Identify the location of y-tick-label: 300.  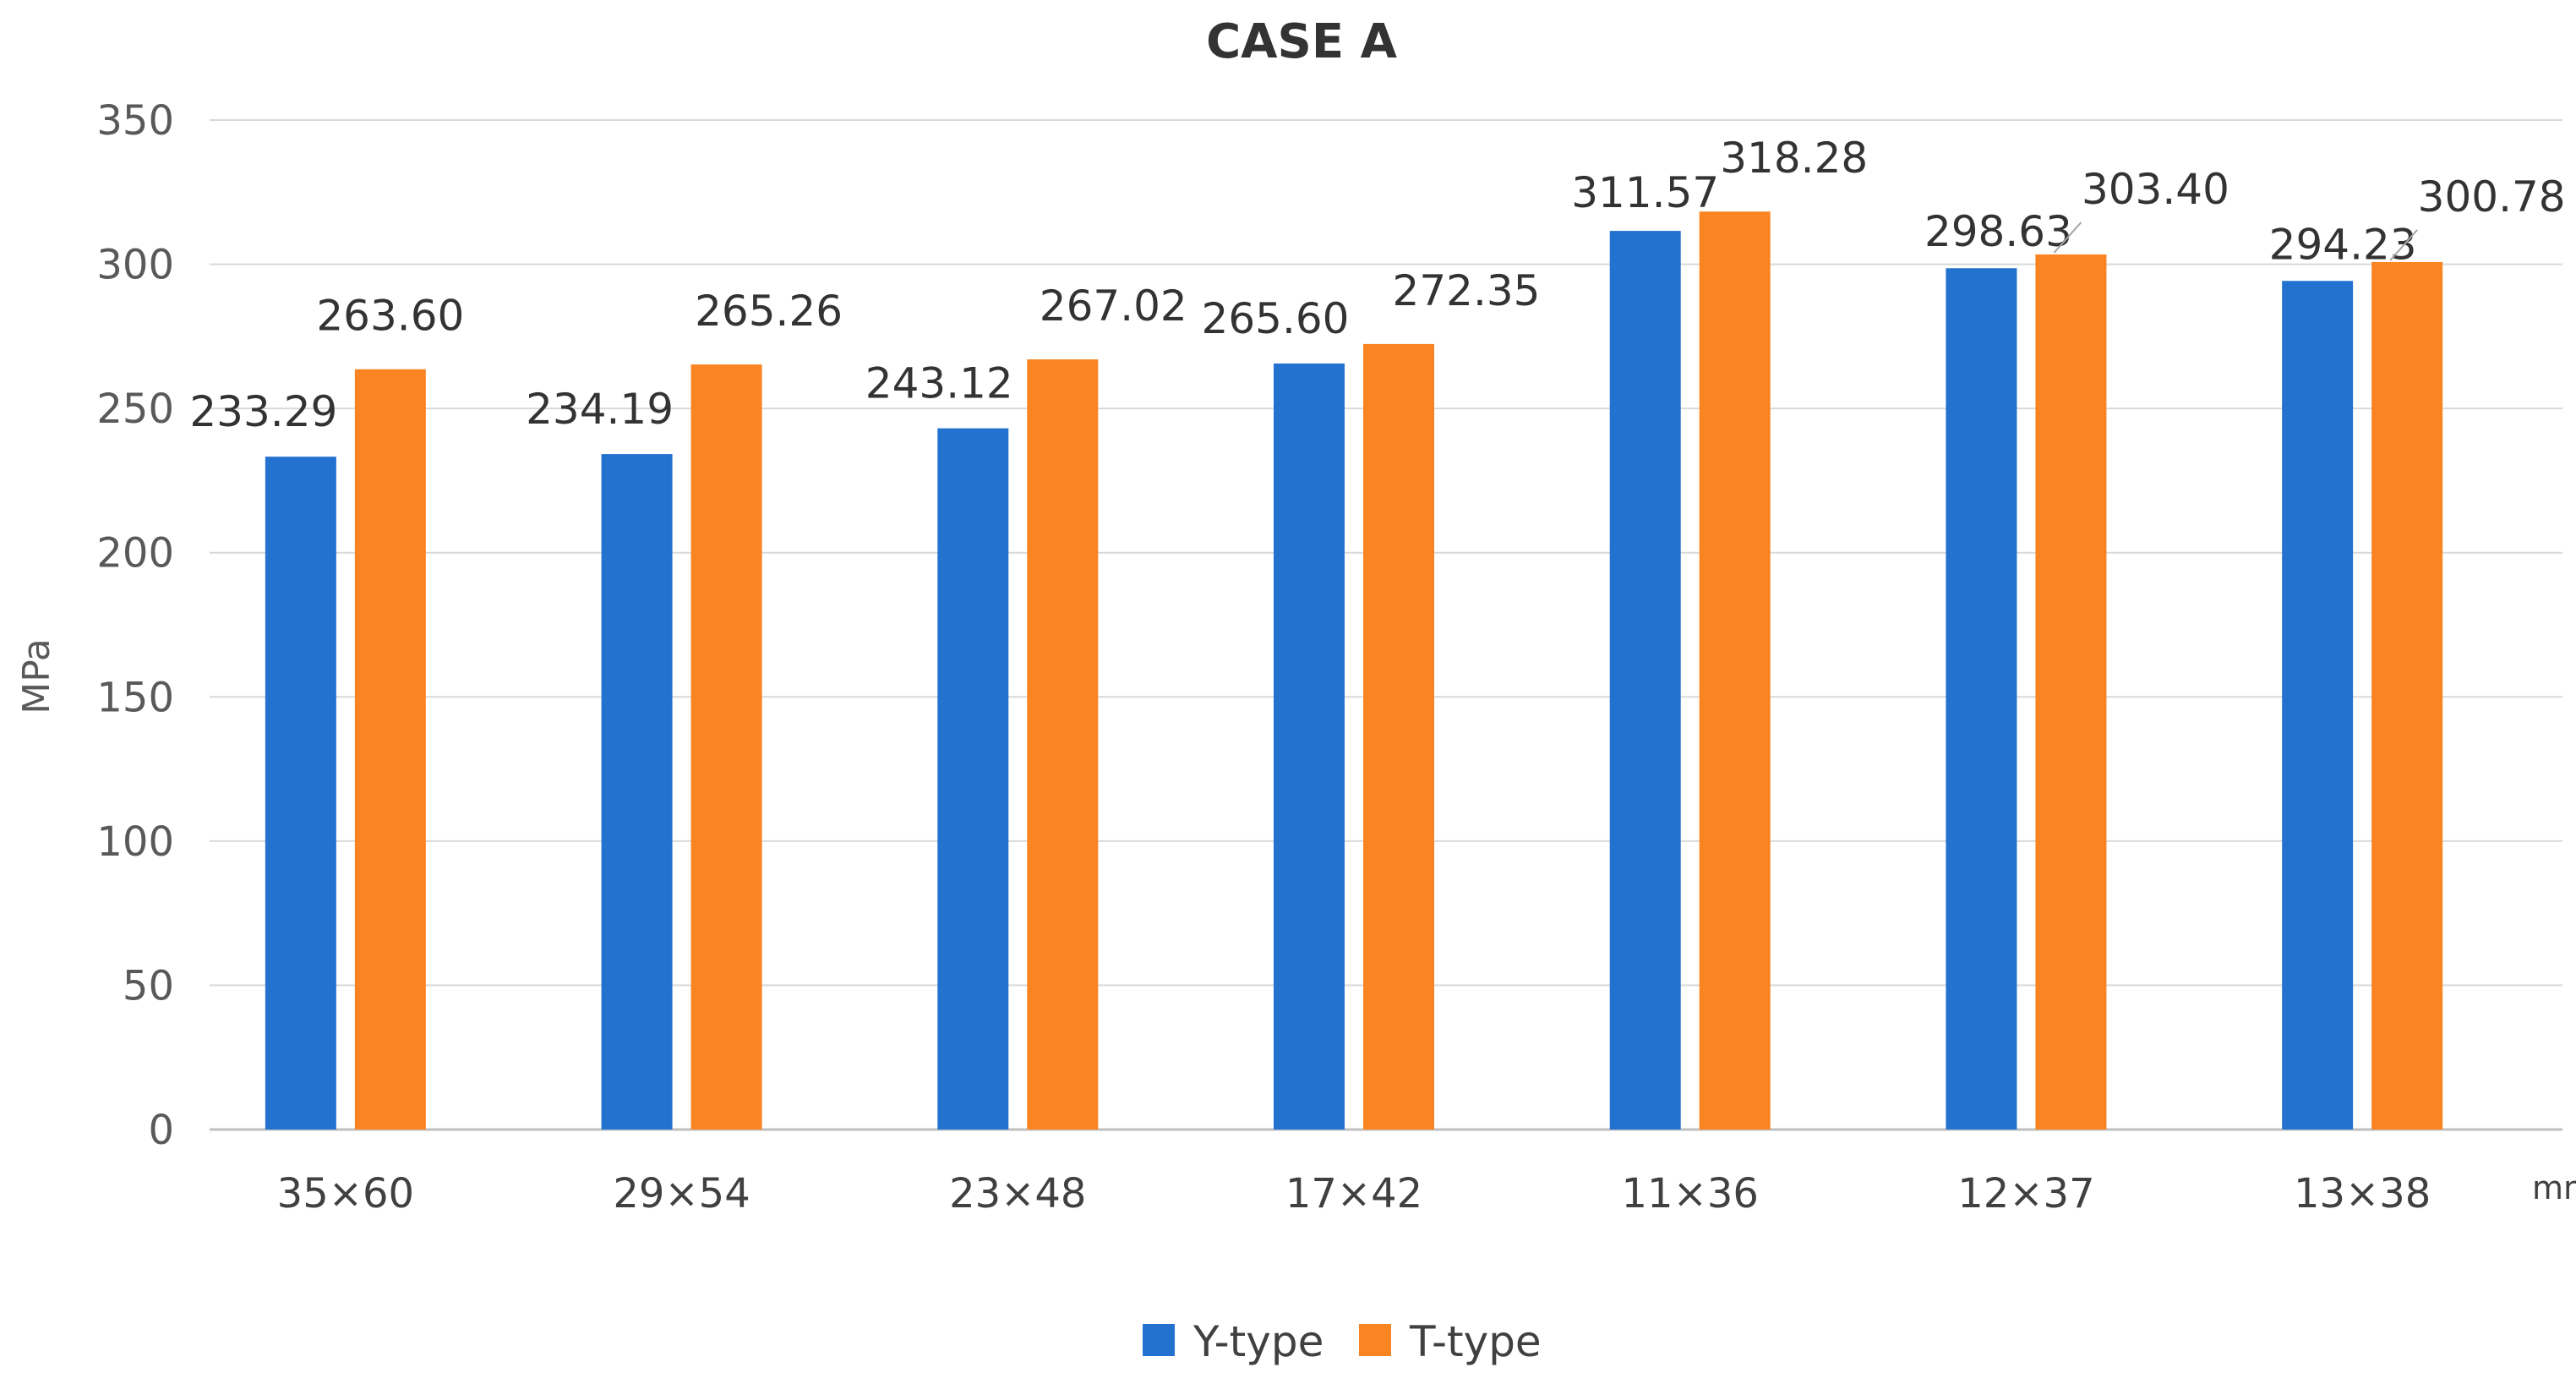
(135, 266).